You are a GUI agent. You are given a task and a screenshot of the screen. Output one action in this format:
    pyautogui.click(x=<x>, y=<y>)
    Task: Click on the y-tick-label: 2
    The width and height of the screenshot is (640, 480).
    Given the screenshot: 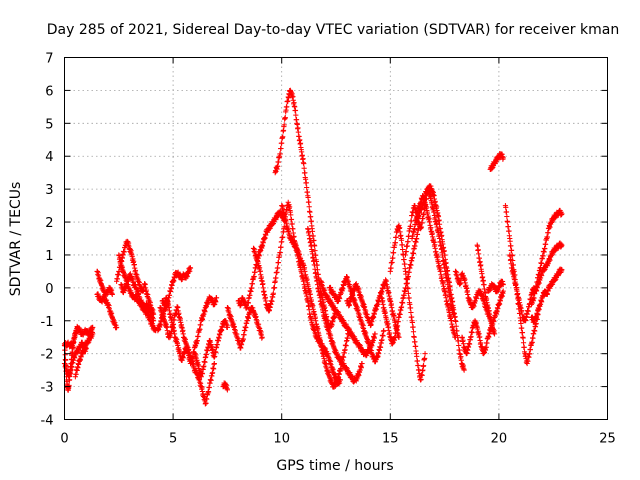 What is the action you would take?
    pyautogui.click(x=49, y=223)
    